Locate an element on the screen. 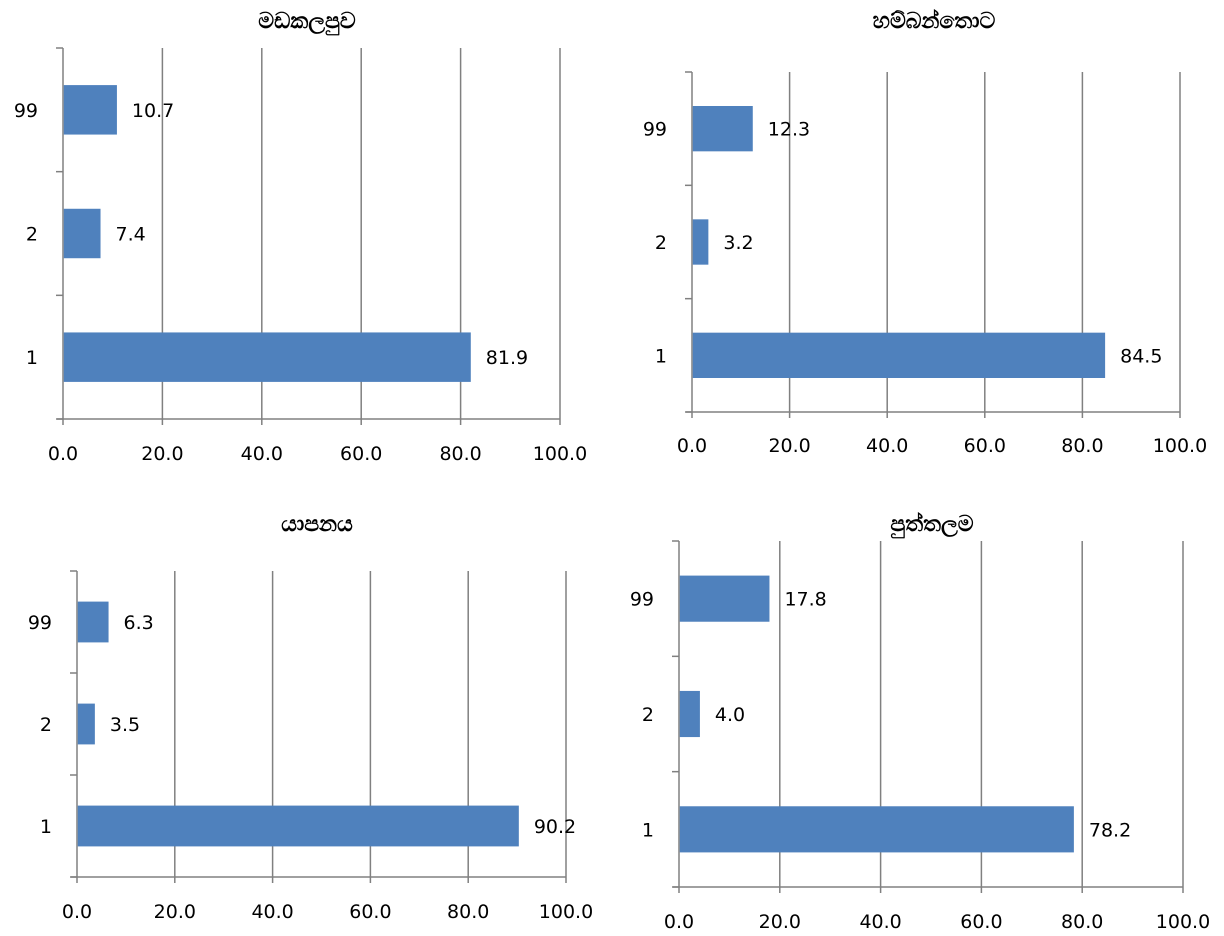 The height and width of the screenshot is (936, 1224). data-label: 17.8 is located at coordinates (805, 600).